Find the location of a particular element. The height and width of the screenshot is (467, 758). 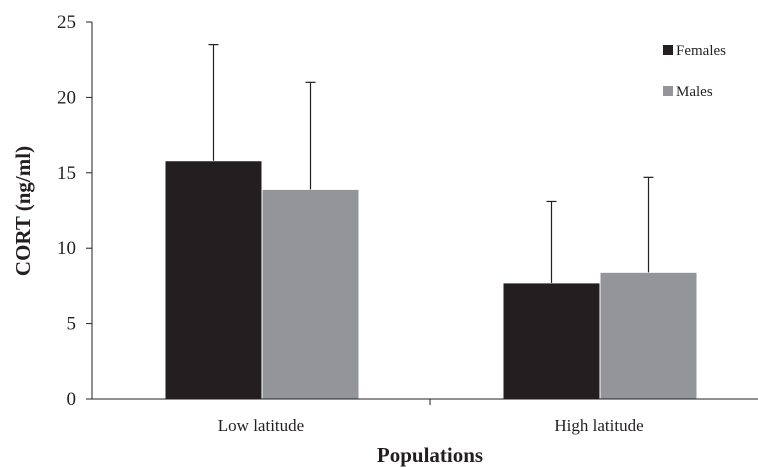

legend: Females Males is located at coordinates (694, 71).